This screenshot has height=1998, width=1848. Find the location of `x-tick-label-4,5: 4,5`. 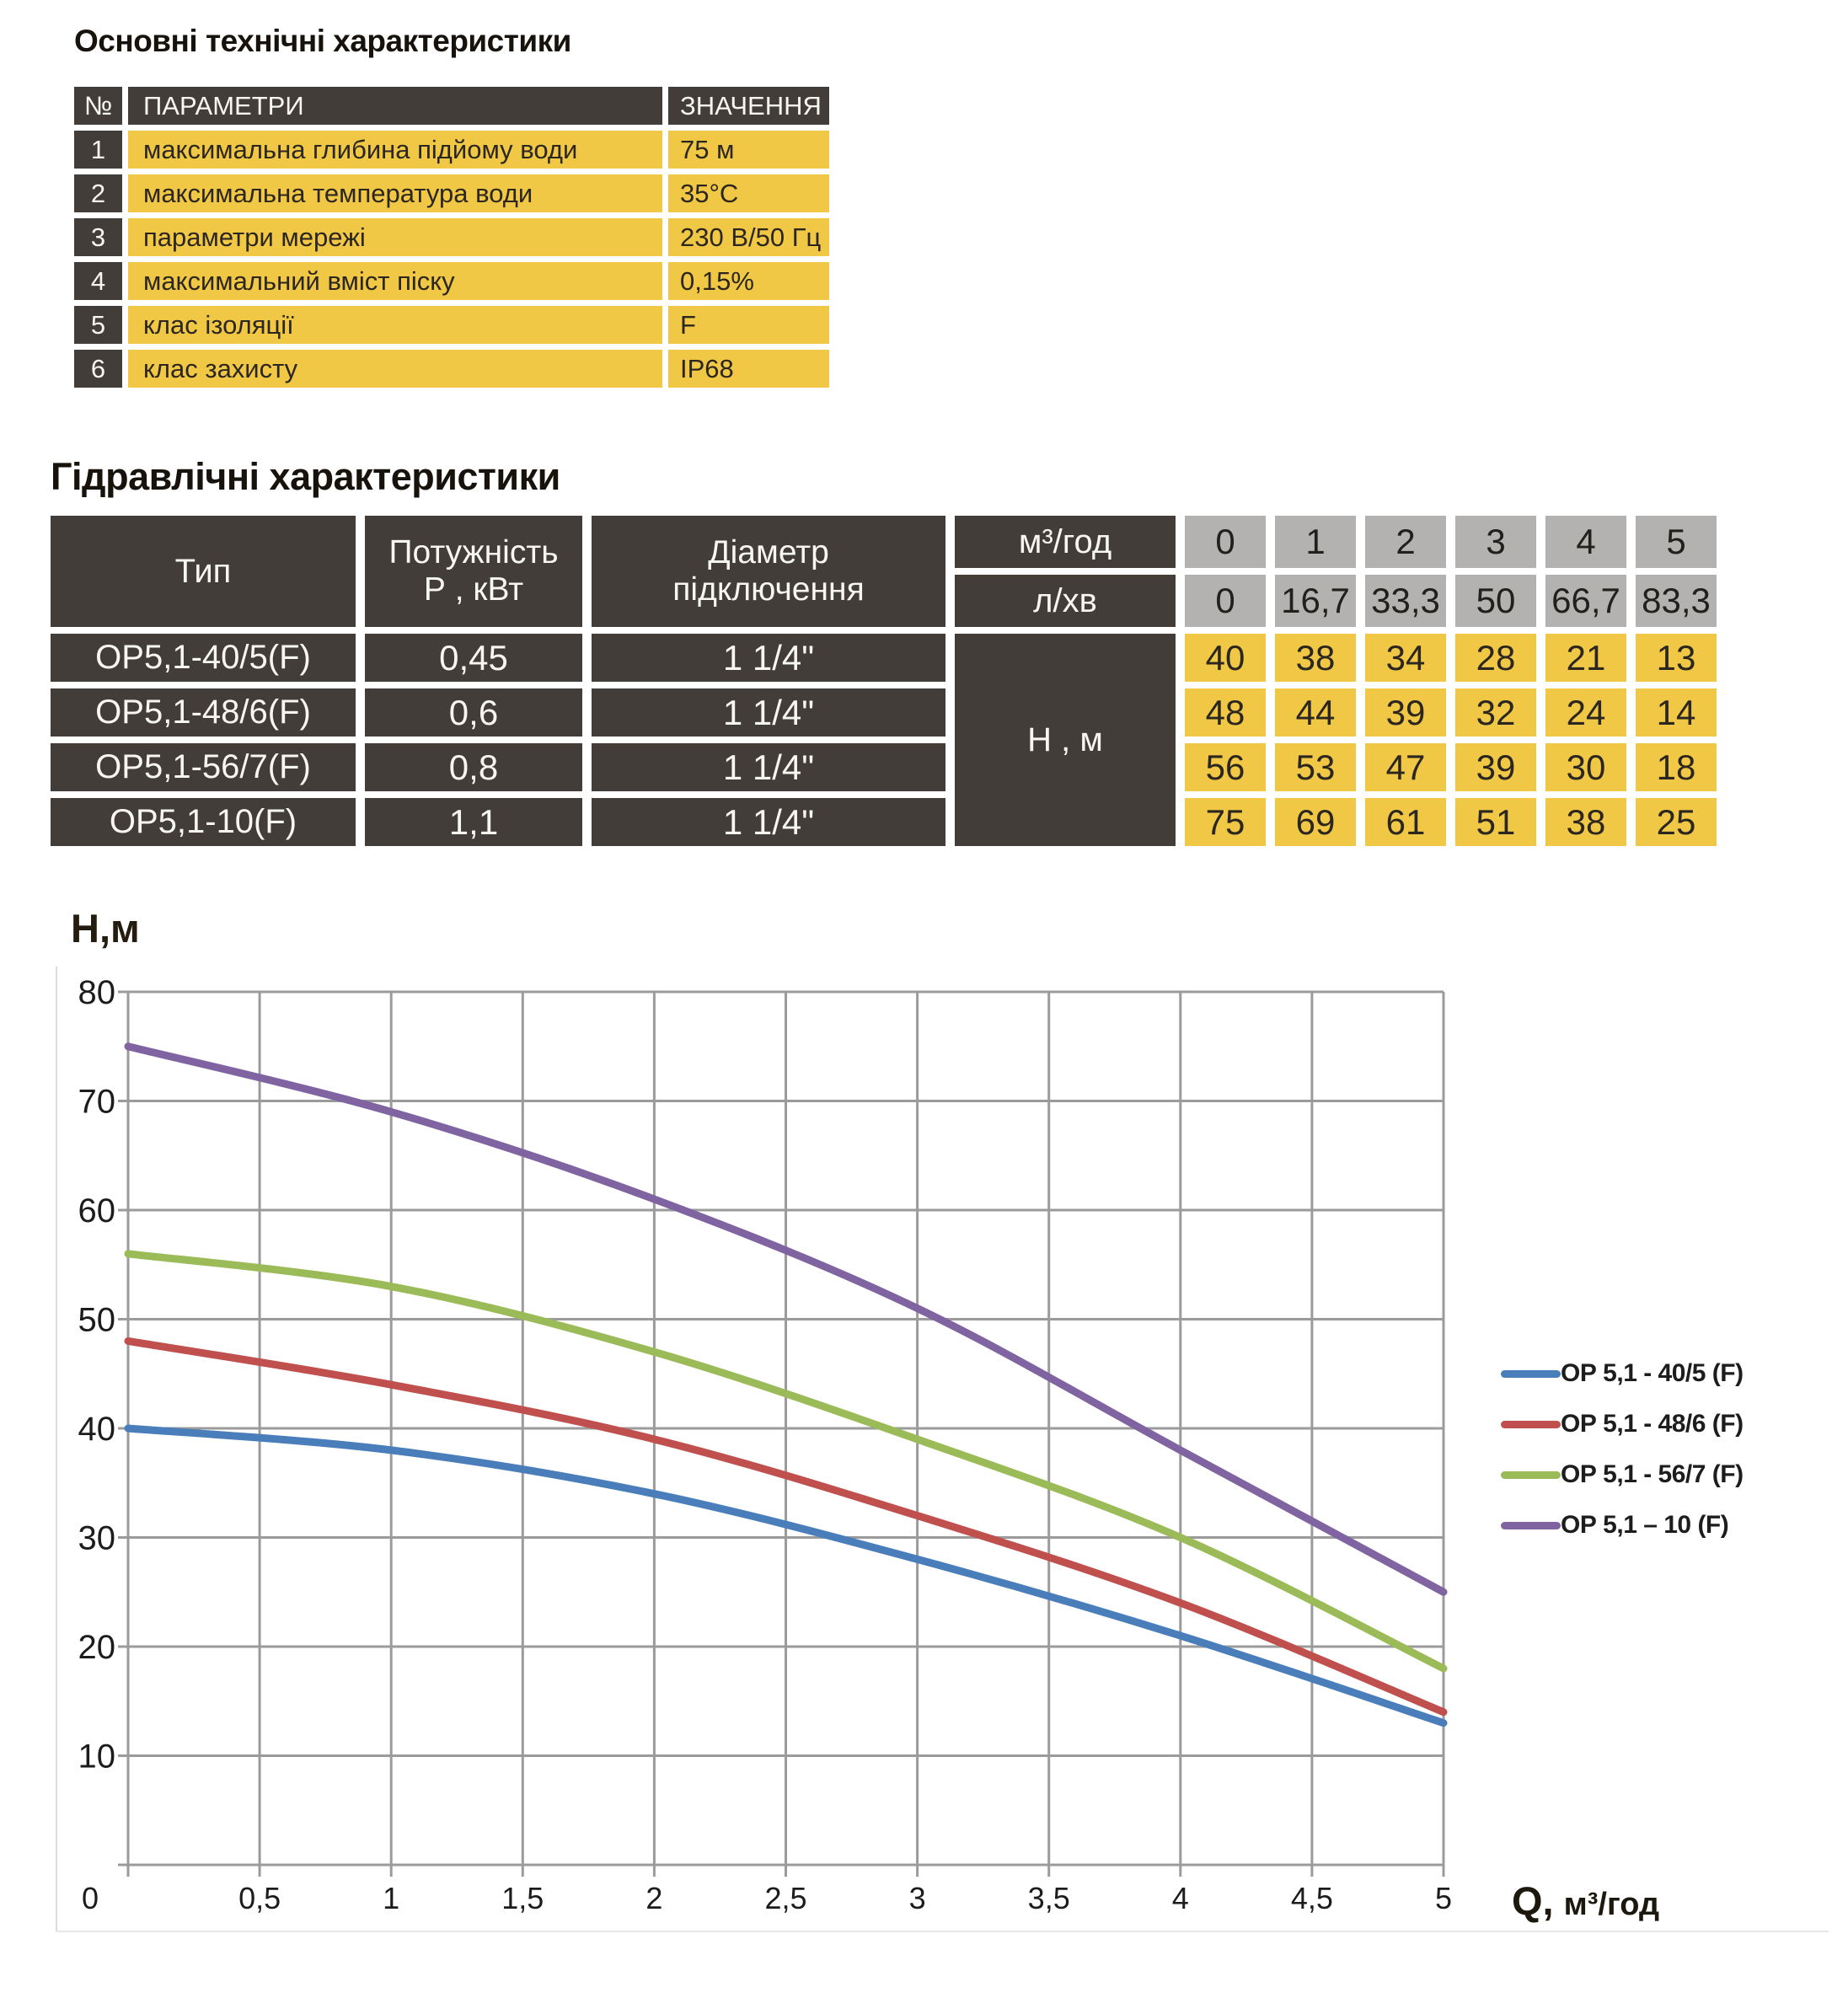

x-tick-label-4,5: 4,5 is located at coordinates (1312, 1898).